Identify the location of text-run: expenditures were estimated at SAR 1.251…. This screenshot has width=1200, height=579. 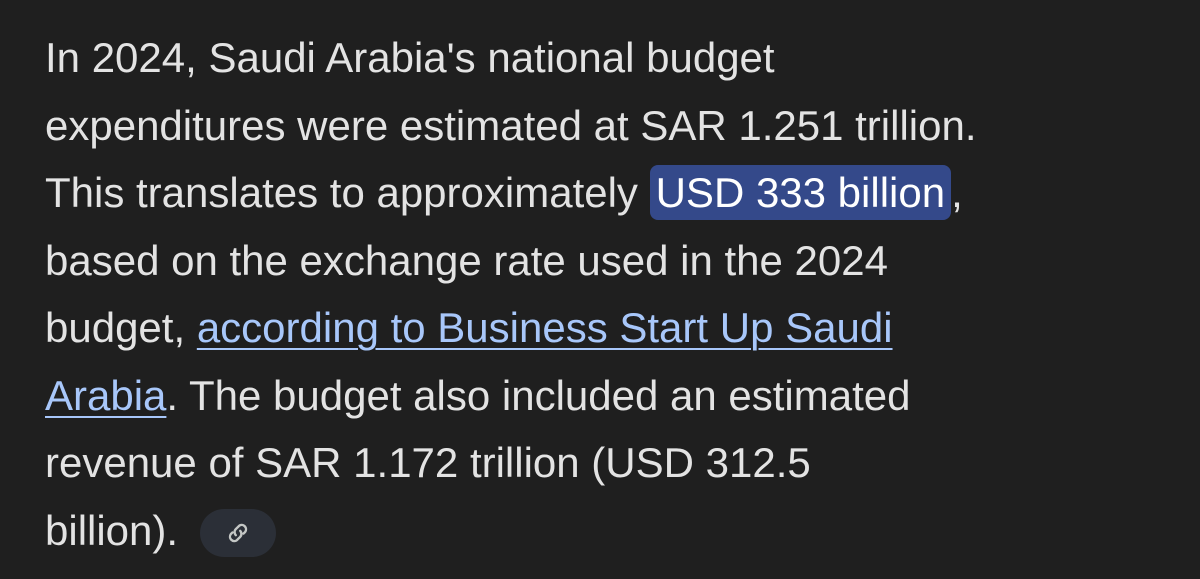
(511, 125).